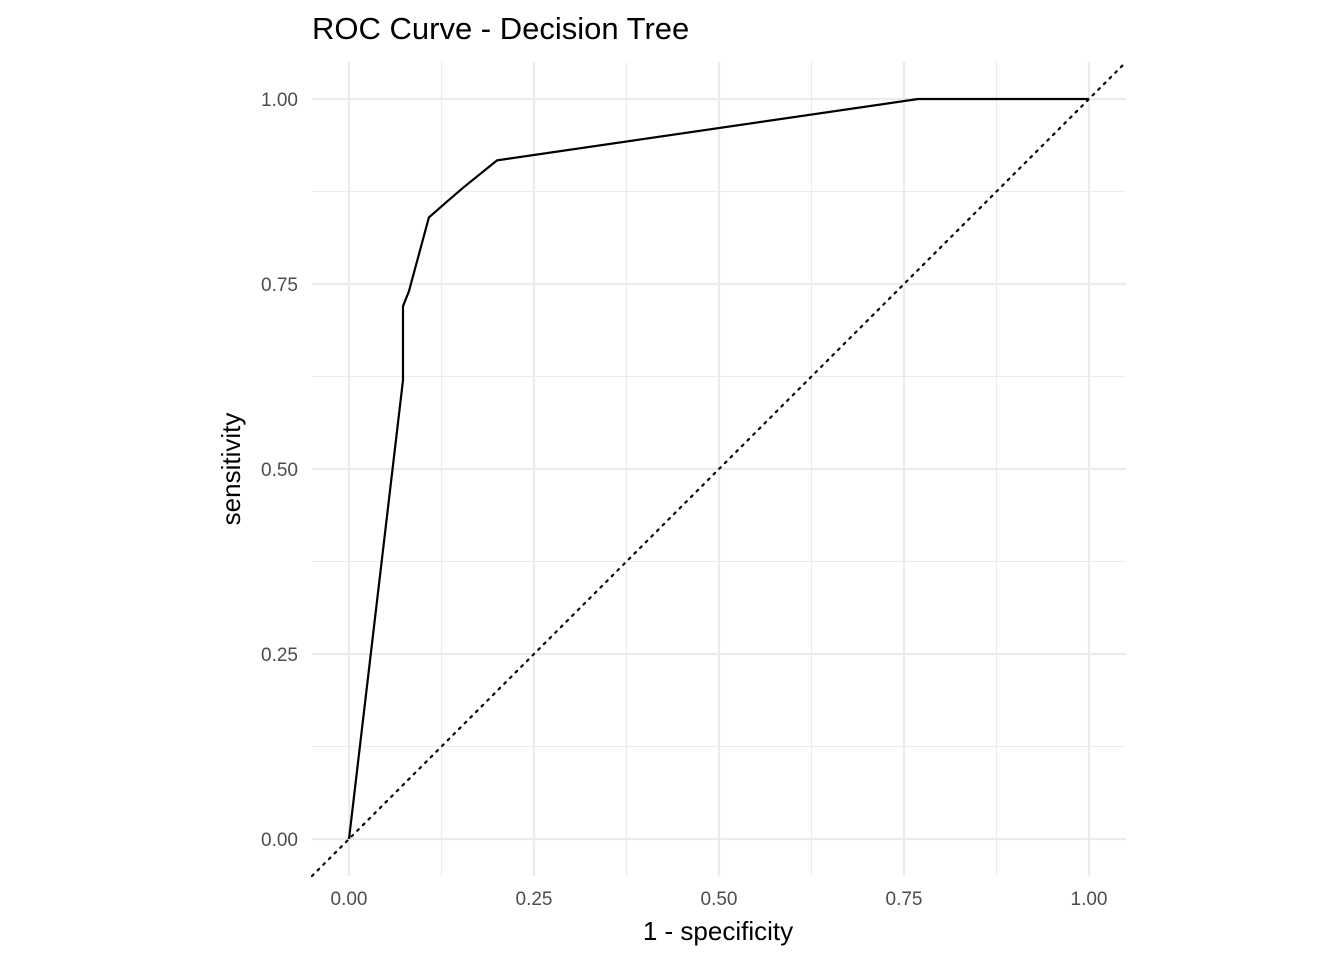 This screenshot has width=1344, height=960. I want to click on y-tick-label: 1.00, so click(279, 100).